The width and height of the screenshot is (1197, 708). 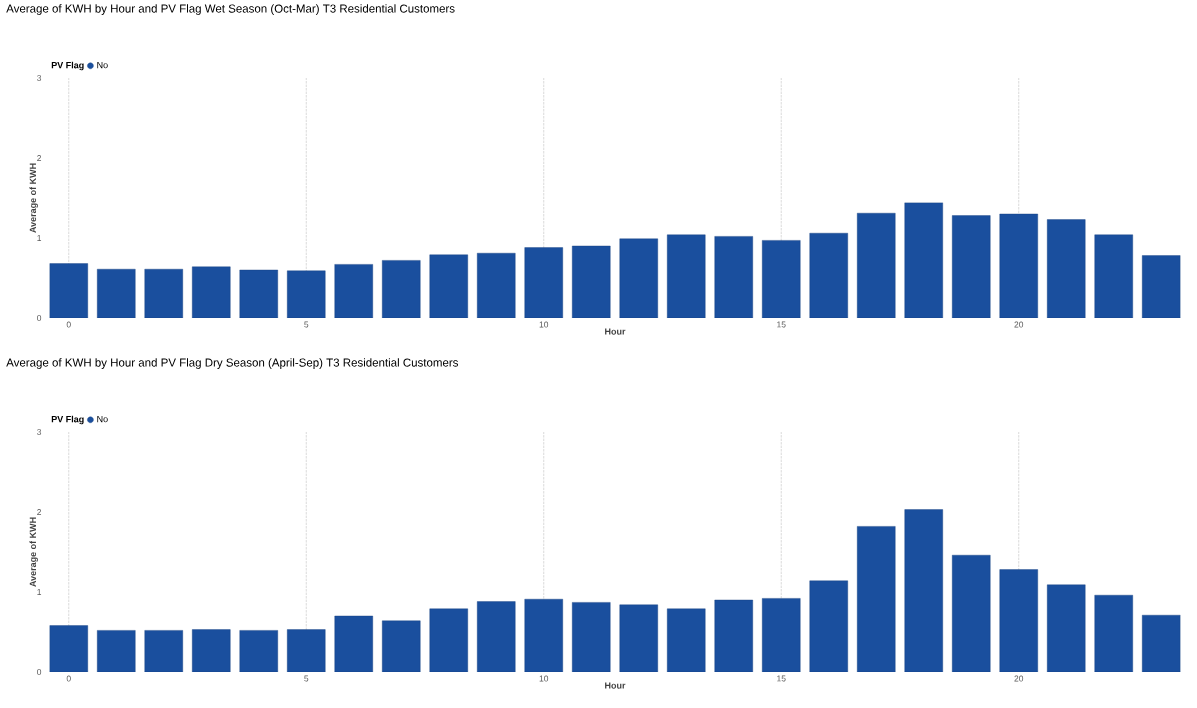 I want to click on chart-title: Average of KWH by Hour and PV Flag Dry Season (April-Sep) T3 Residential Customers, so click(x=232, y=363).